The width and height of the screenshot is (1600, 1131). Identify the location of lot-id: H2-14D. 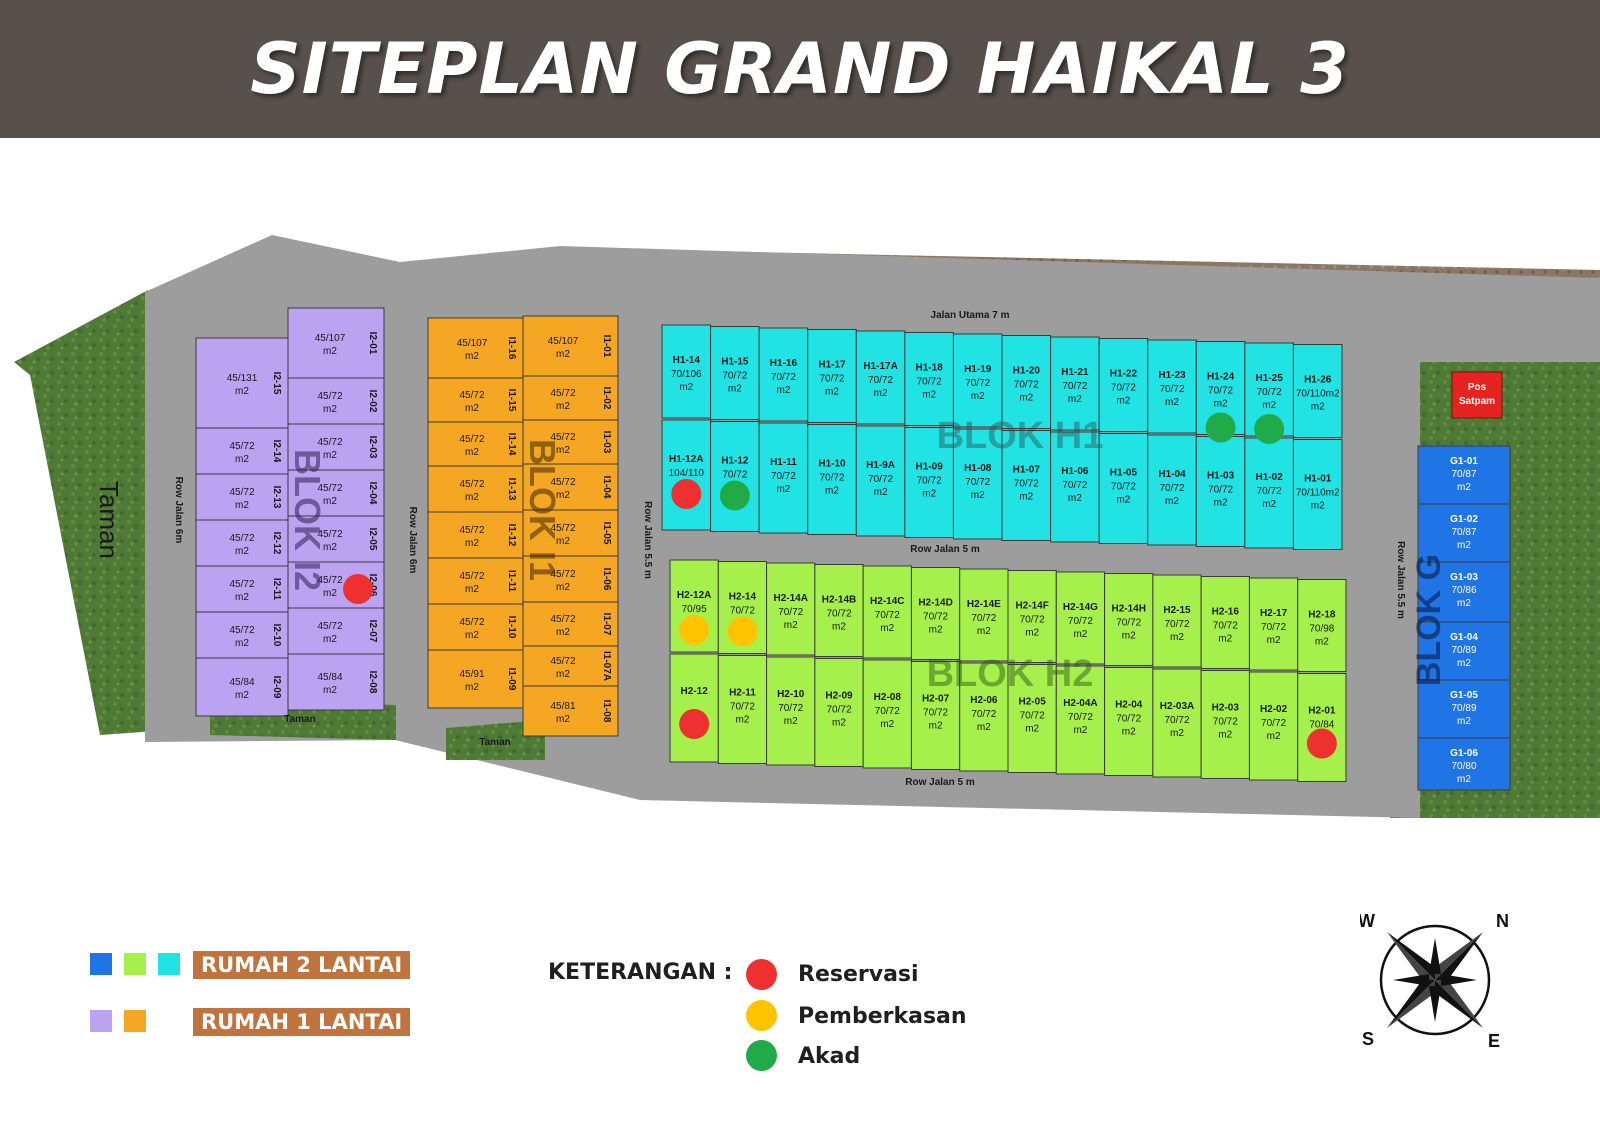
(935, 603).